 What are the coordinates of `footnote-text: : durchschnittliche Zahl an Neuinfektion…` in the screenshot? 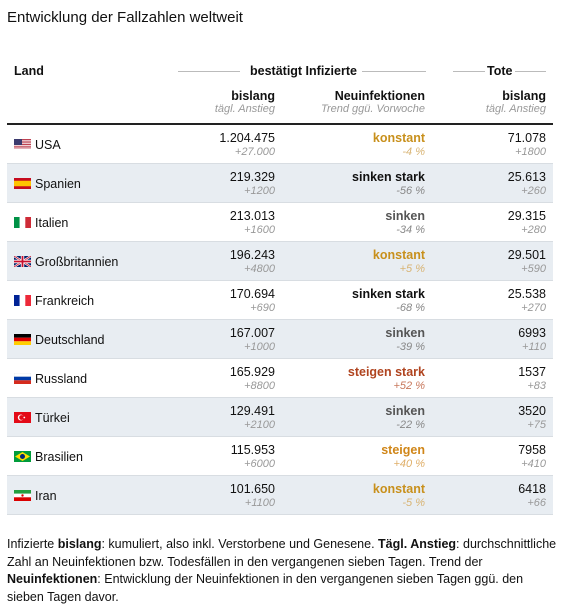 It's located at (282, 553).